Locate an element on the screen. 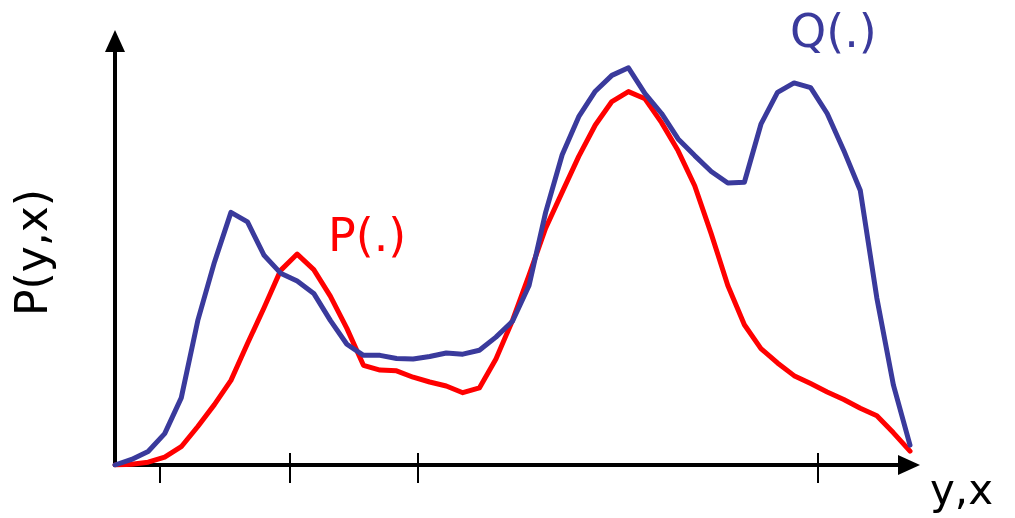  x-axis-title: y,x is located at coordinates (962, 489).